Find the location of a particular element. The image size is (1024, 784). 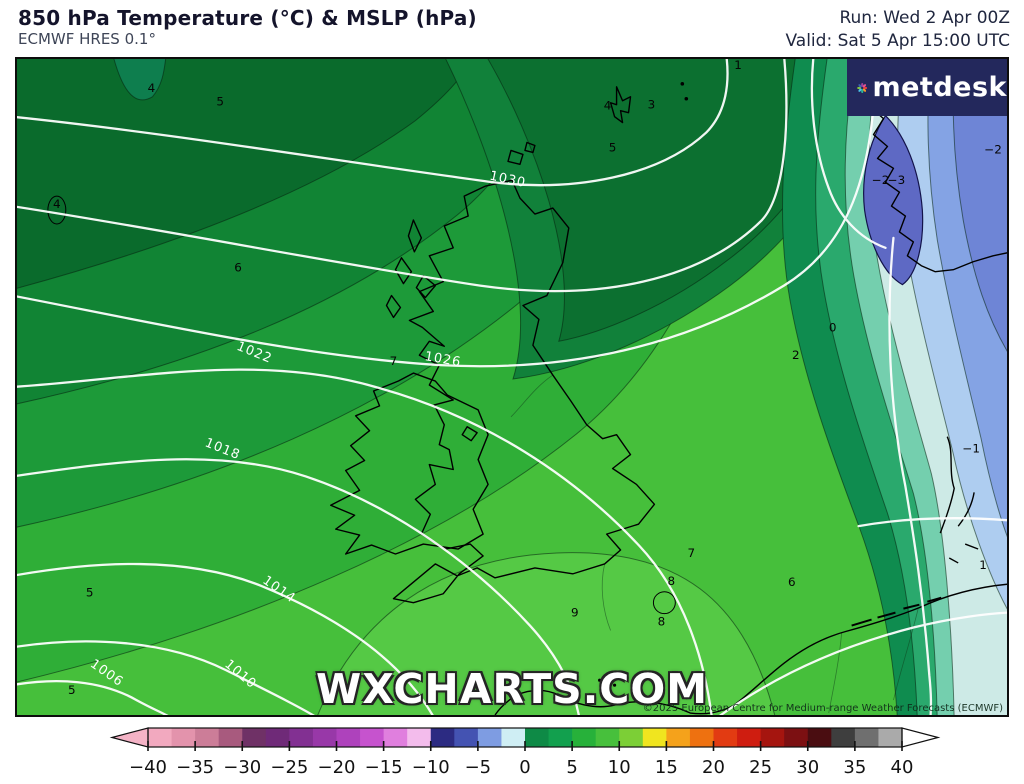

colorbar-tick-label: 25 is located at coordinates (760, 767).